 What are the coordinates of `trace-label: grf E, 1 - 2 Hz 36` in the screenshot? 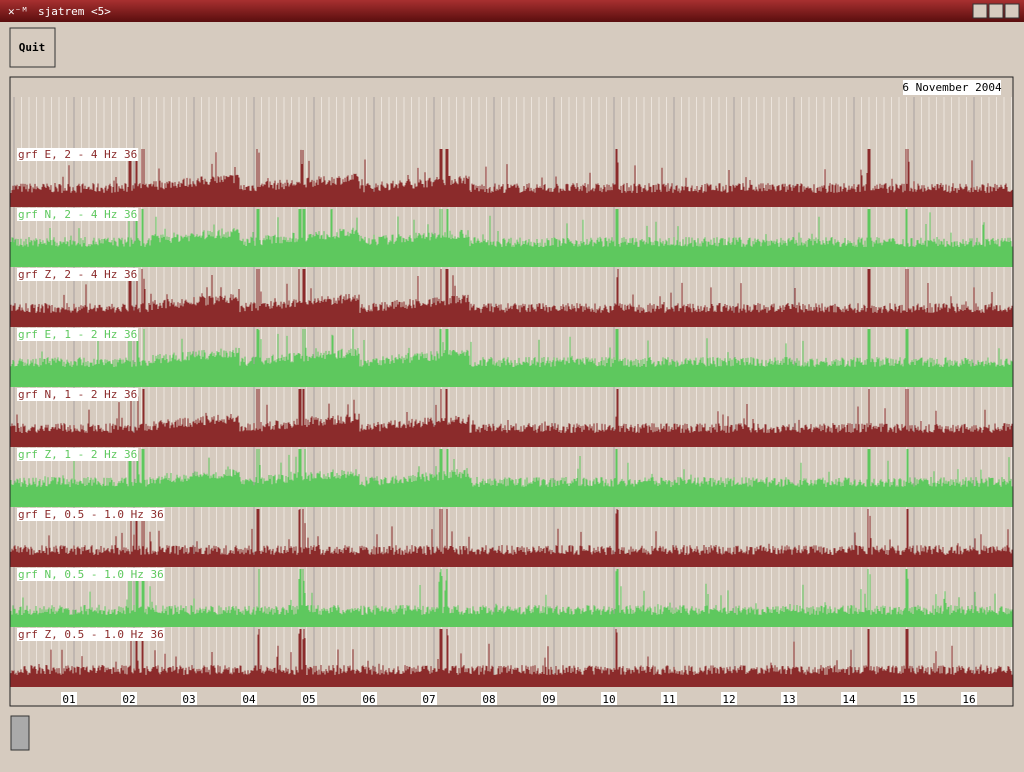 It's located at (77, 334).